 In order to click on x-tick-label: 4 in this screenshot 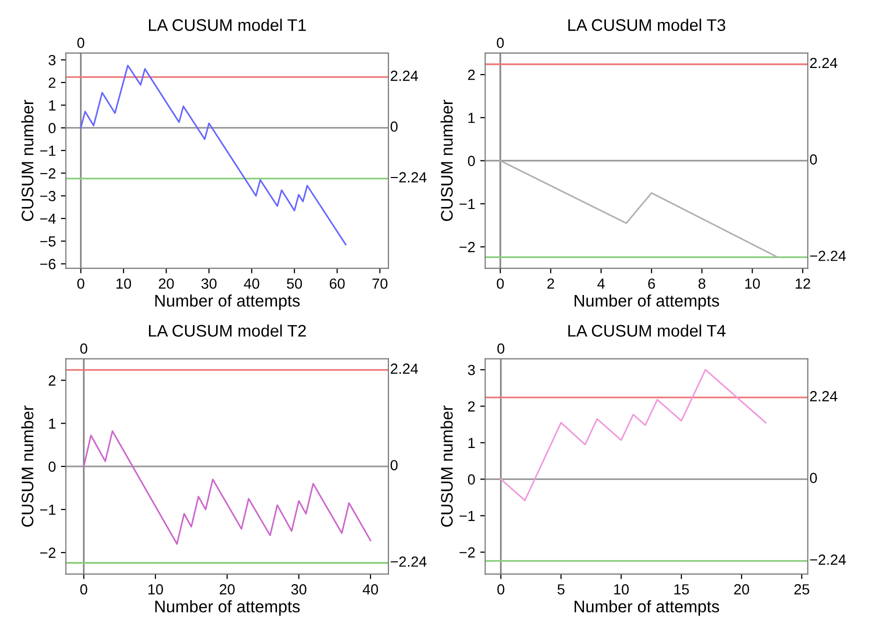, I will do `click(601, 283)`.